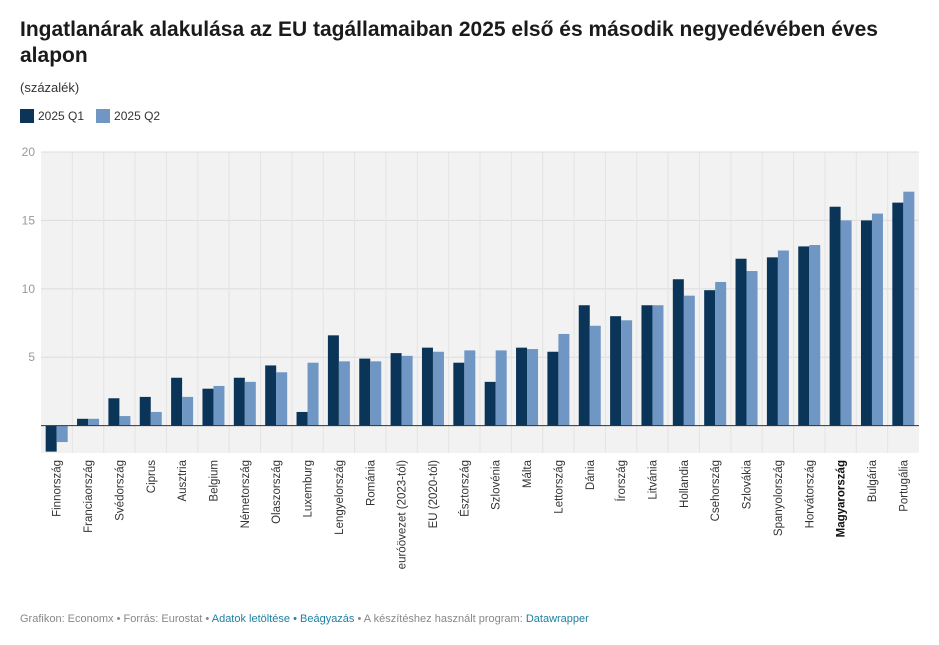  I want to click on x-tick-label: Észtország, so click(464, 488).